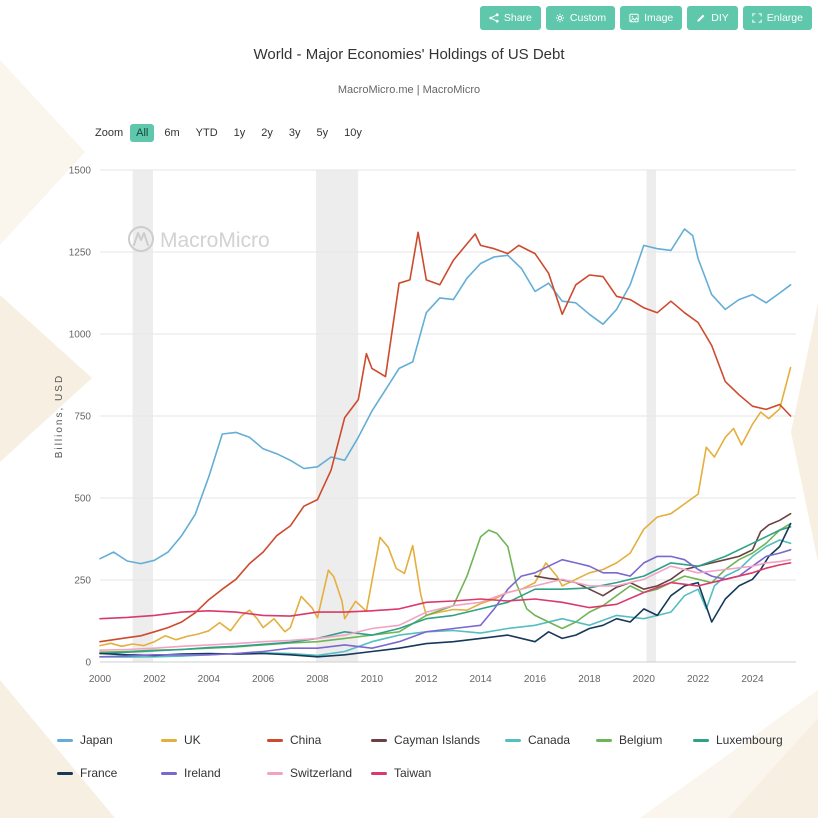 This screenshot has width=818, height=818. I want to click on zoom-option-all: All, so click(142, 133).